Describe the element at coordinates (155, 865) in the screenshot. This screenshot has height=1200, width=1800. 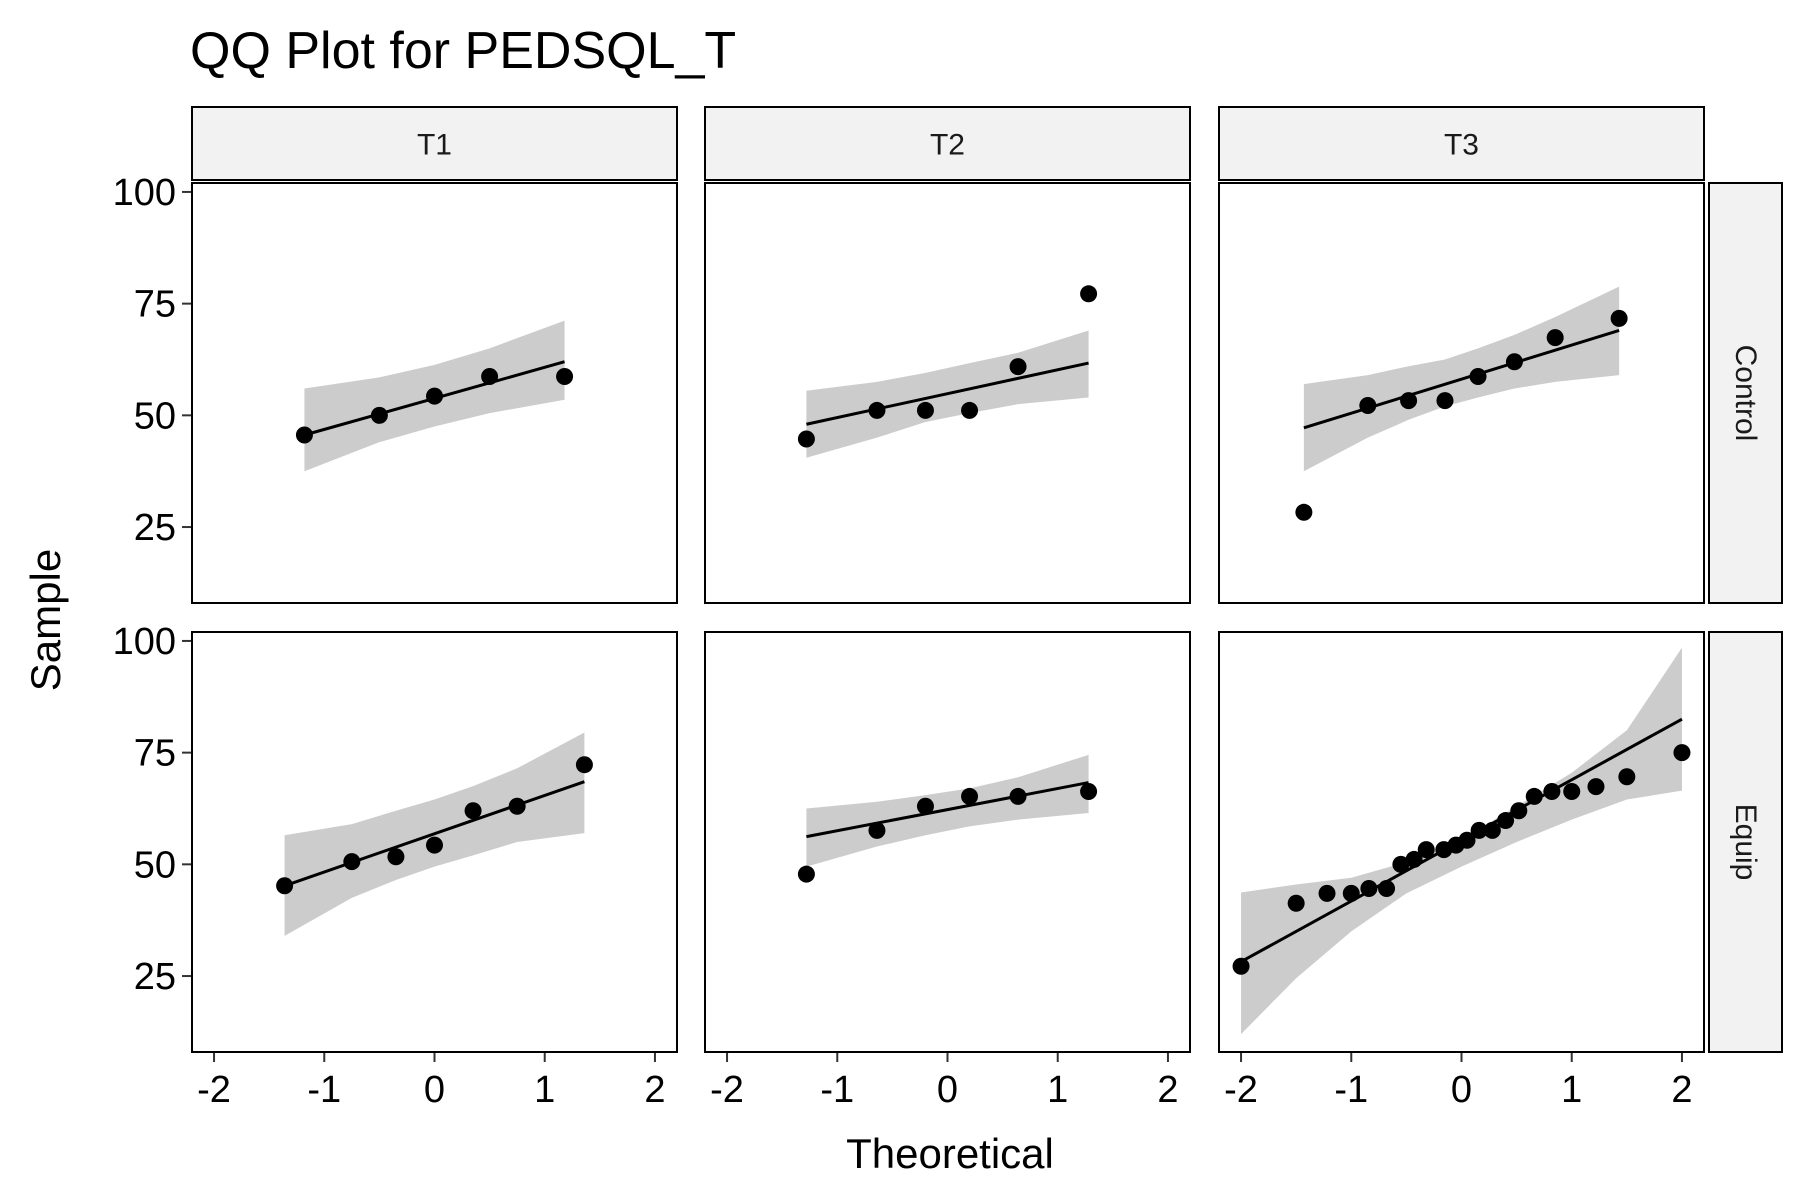
I see `y-tick-label: 50` at that location.